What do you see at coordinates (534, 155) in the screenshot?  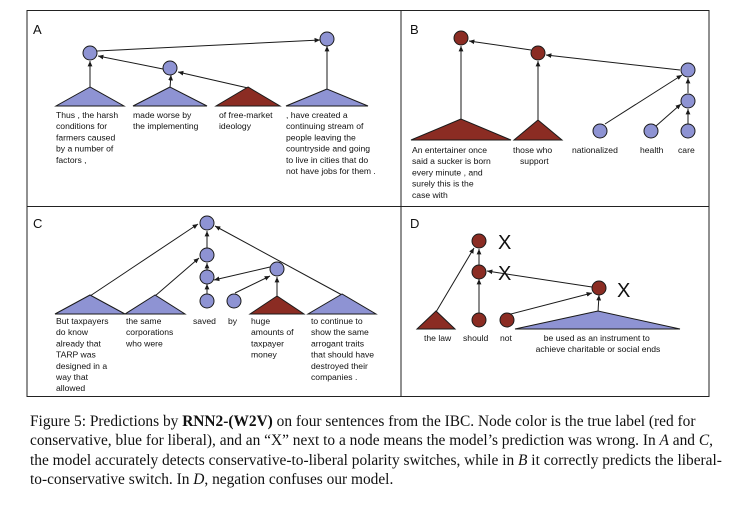 I see `leaf-label: those who support` at bounding box center [534, 155].